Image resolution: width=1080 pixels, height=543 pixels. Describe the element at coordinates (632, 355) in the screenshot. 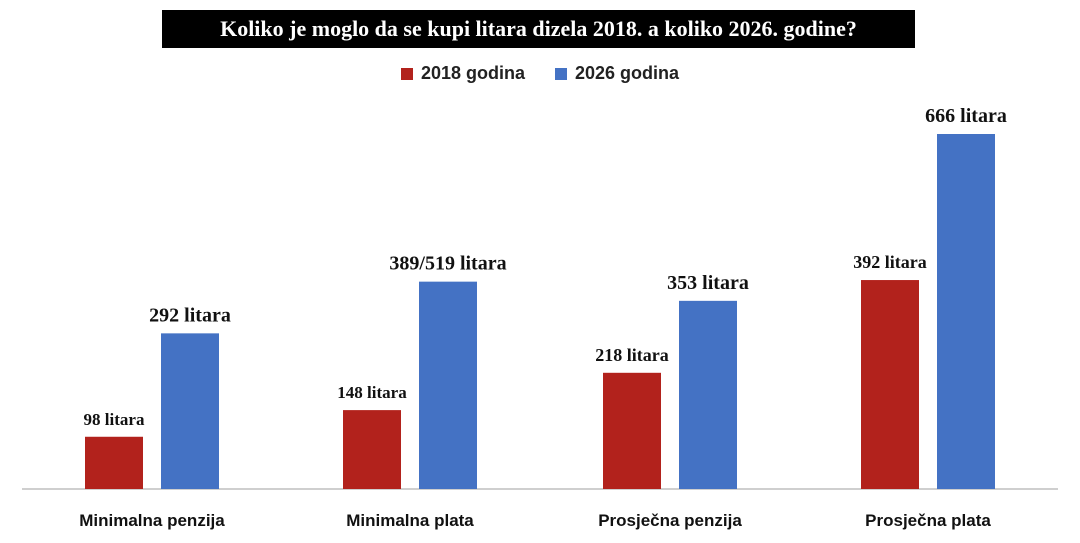

I see `data-label-2018-3: 218 litara` at that location.